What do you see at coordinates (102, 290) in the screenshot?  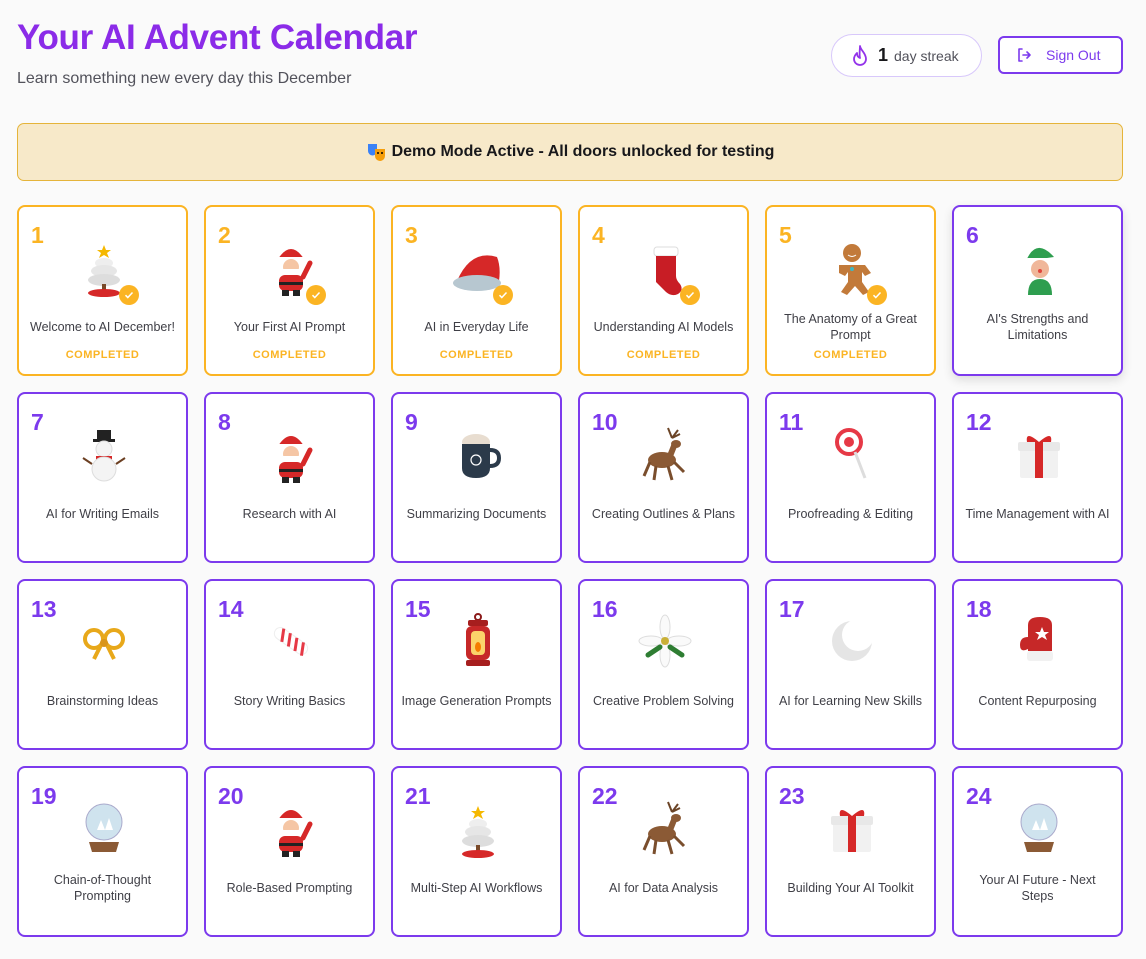 I see `door-card-1: 1 Welcome to AI December! COMPLETED` at bounding box center [102, 290].